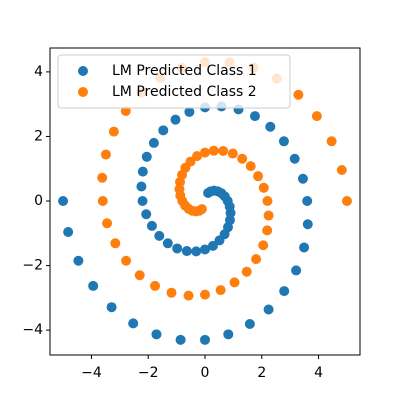 This screenshot has height=404, width=400. Describe the element at coordinates (38, 201) in the screenshot. I see `y-tick-label: 0` at that location.